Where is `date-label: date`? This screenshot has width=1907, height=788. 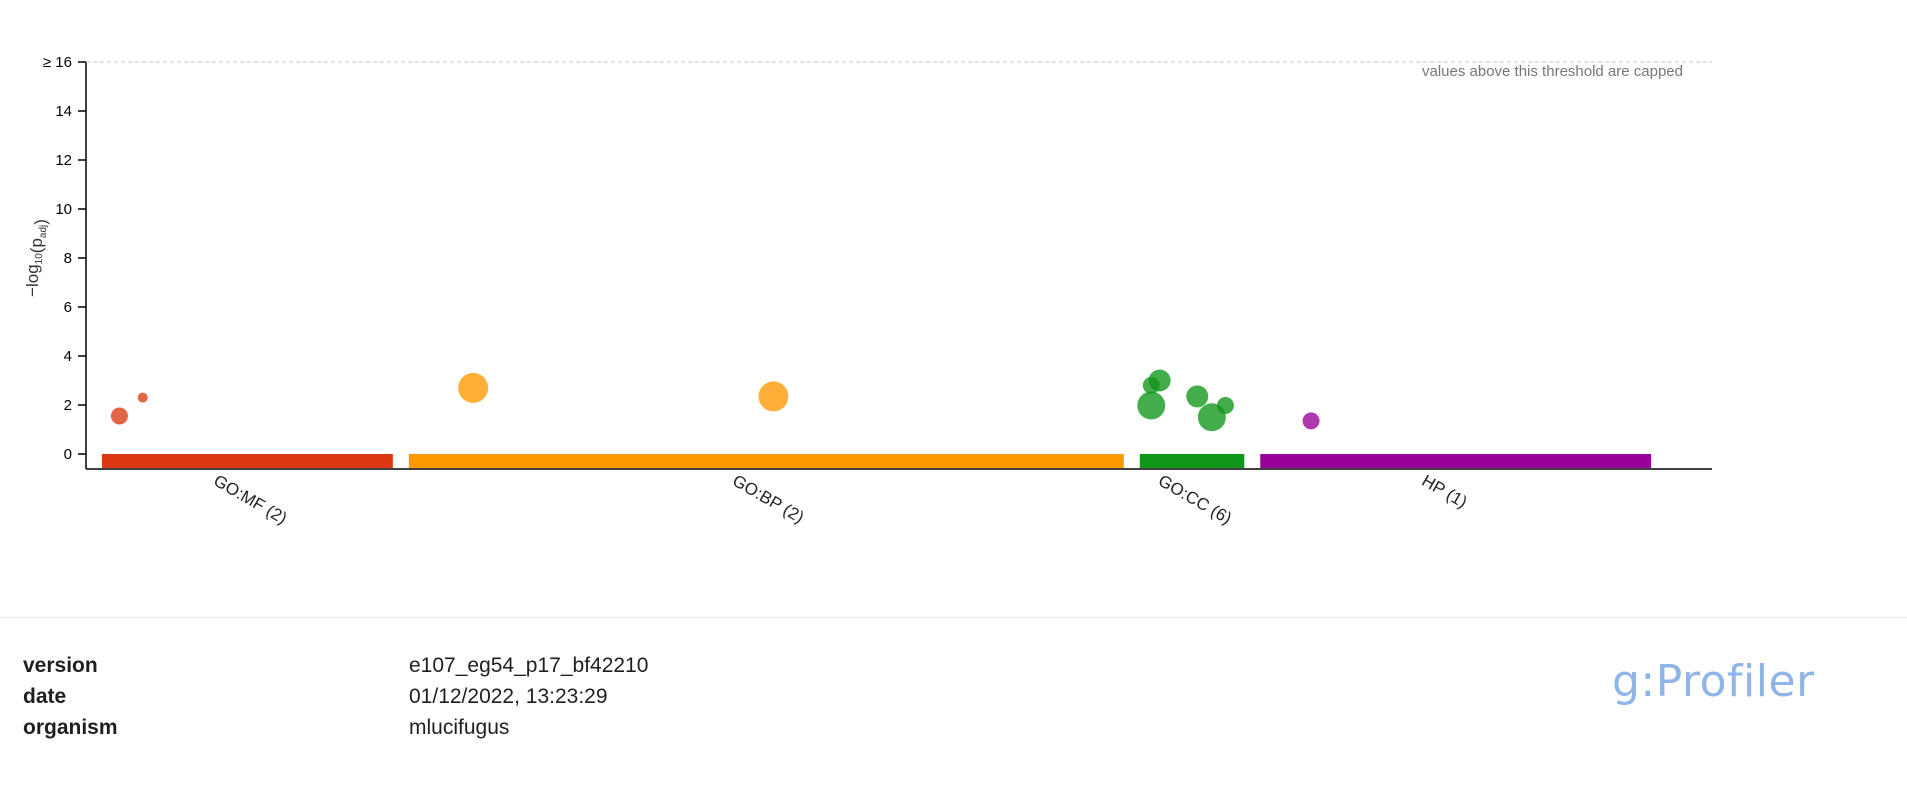
date-label: date is located at coordinates (45, 696).